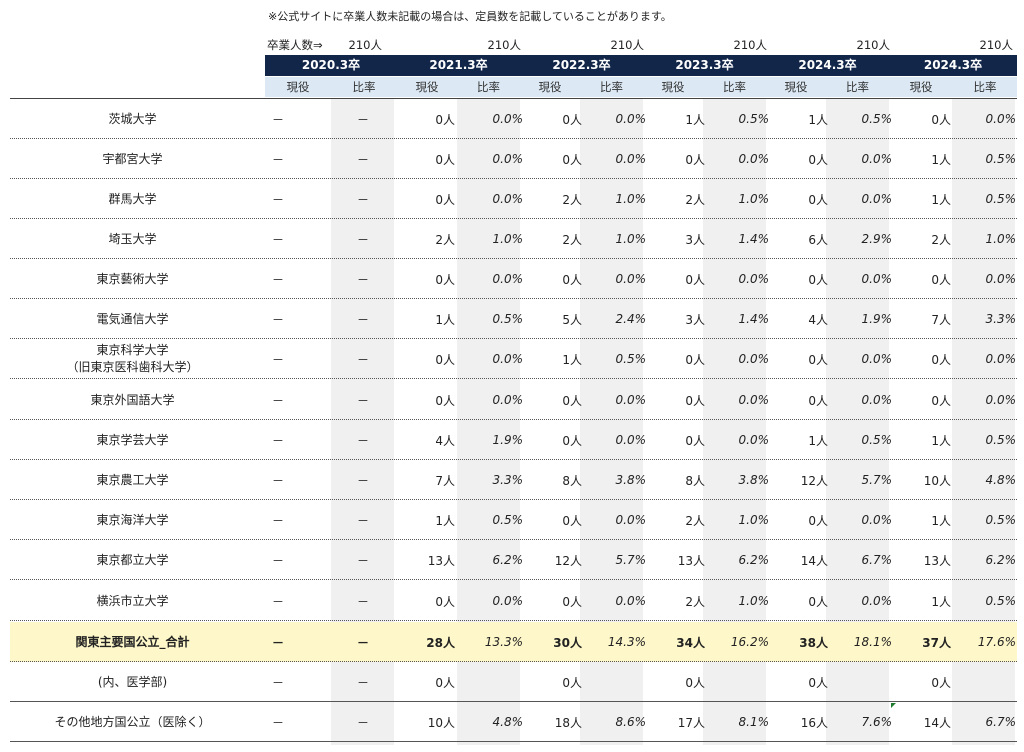 Image resolution: width=1024 pixels, height=752 pixels. Describe the element at coordinates (513, 279) in the screenshot. I see `table-row: 東京藝術大学 － － 0人 0.0% 0人 0.0% 0人 0.0% 0人 0.0% 0人 0.0%` at that location.